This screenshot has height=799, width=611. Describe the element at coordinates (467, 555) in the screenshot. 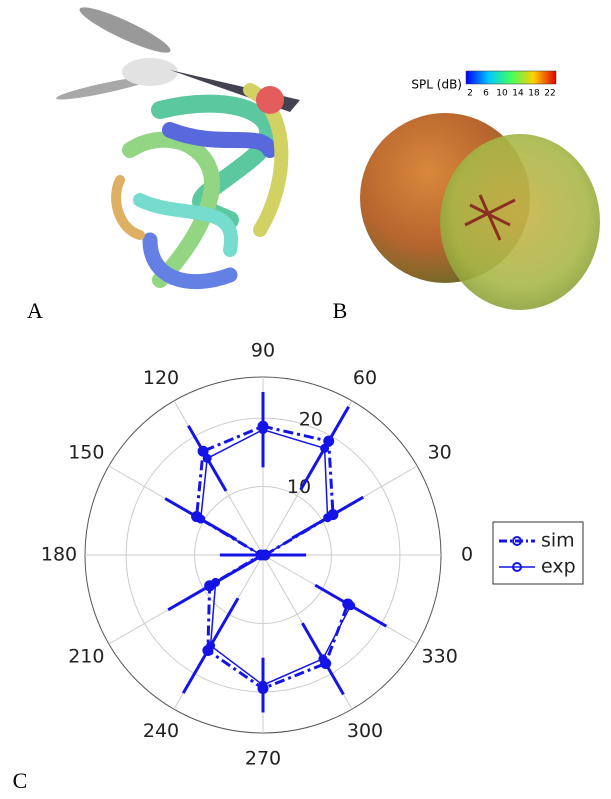

I see `theta-tick-label: 0` at that location.